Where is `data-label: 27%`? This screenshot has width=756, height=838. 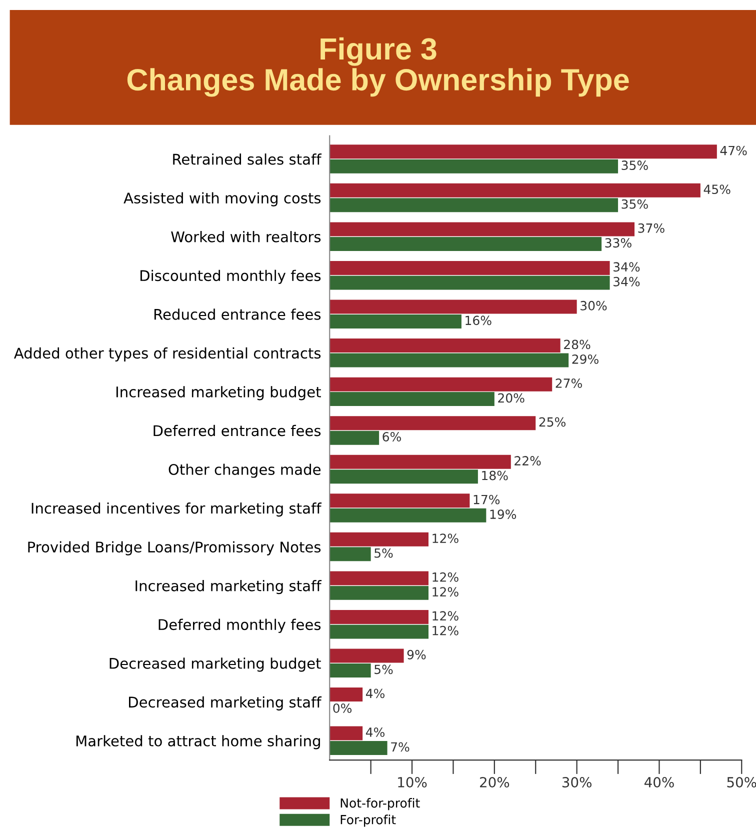 data-label: 27% is located at coordinates (569, 383).